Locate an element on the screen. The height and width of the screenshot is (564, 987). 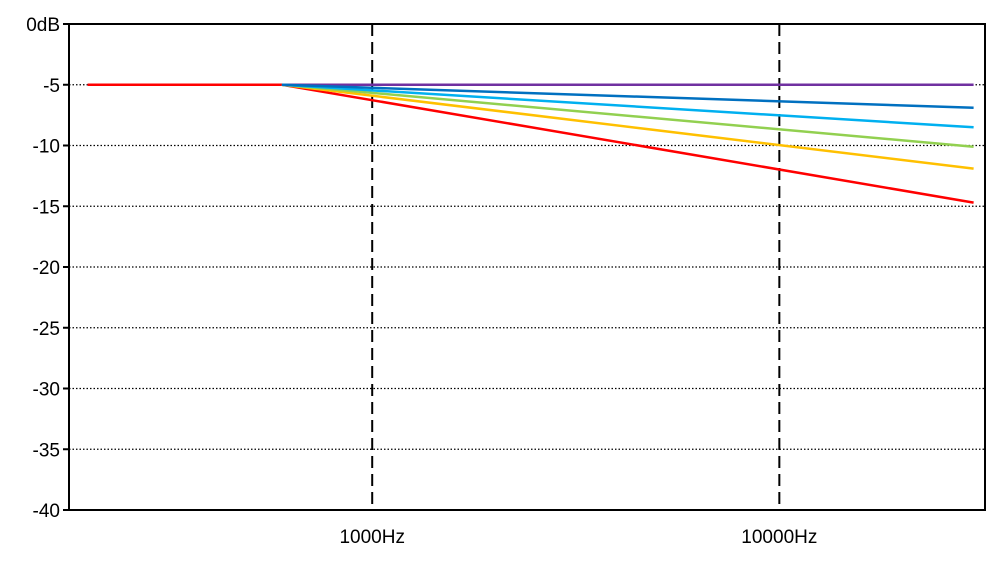
y-tick-label: -35 is located at coordinates (46, 450).